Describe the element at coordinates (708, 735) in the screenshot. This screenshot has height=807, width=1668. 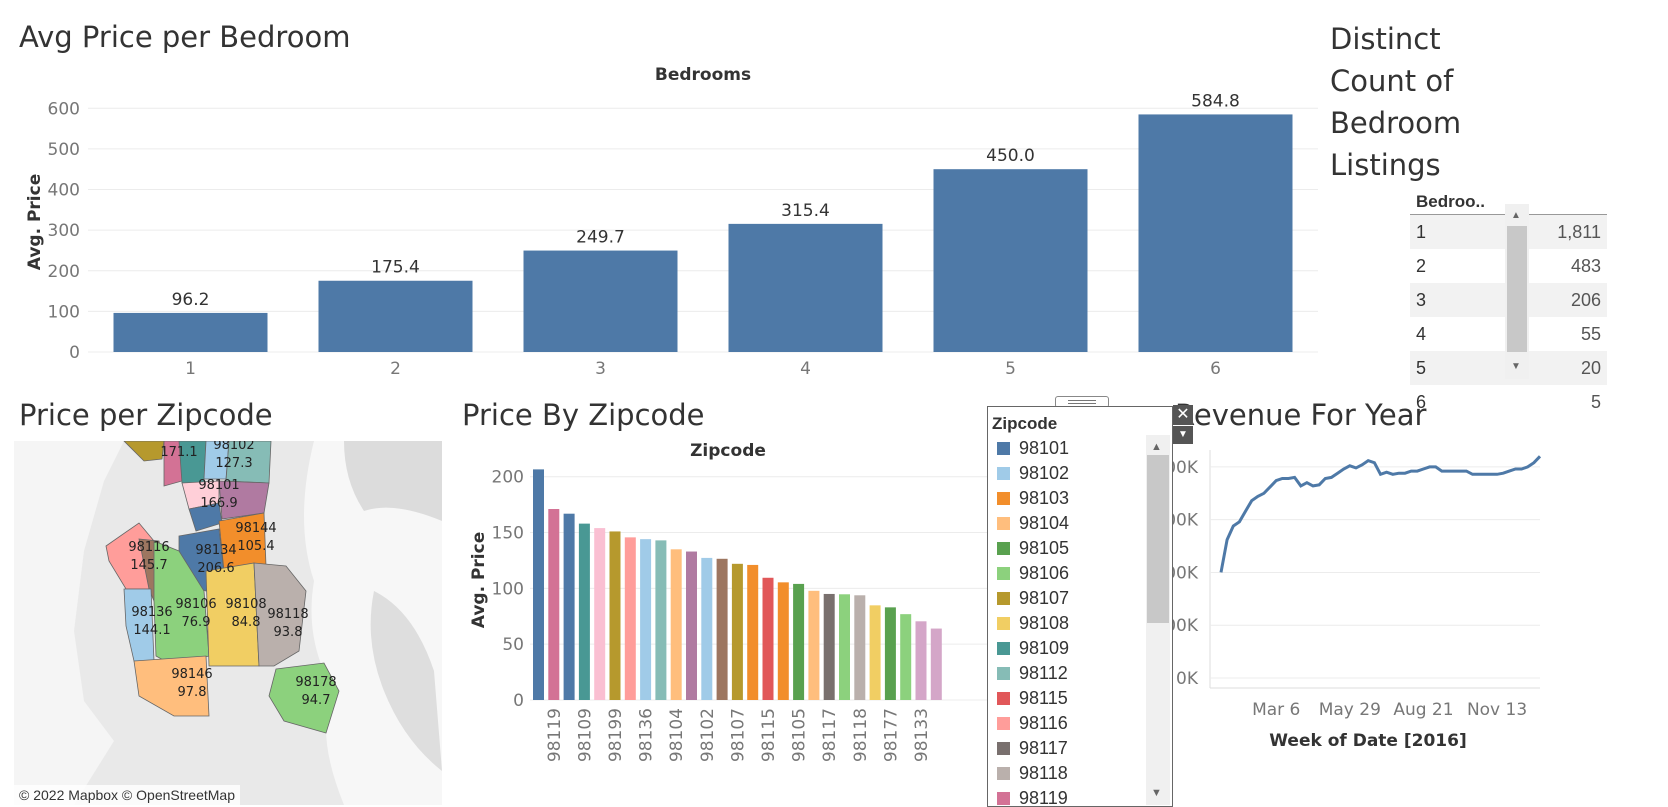
I see `x-tick-label: 98102` at that location.